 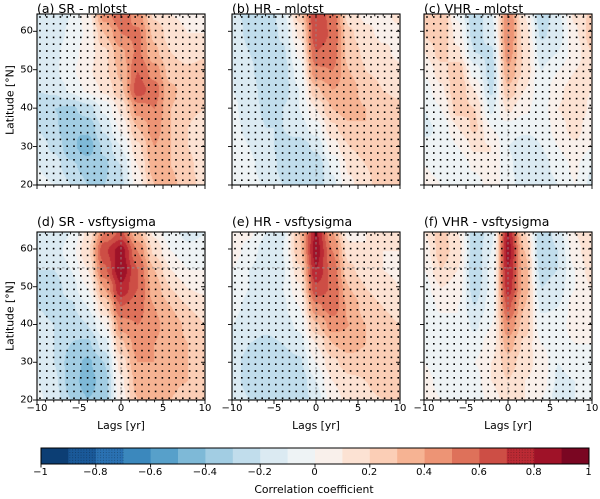 What do you see at coordinates (314, 489) in the screenshot?
I see `colorbar-label: Correlation coefficient` at bounding box center [314, 489].